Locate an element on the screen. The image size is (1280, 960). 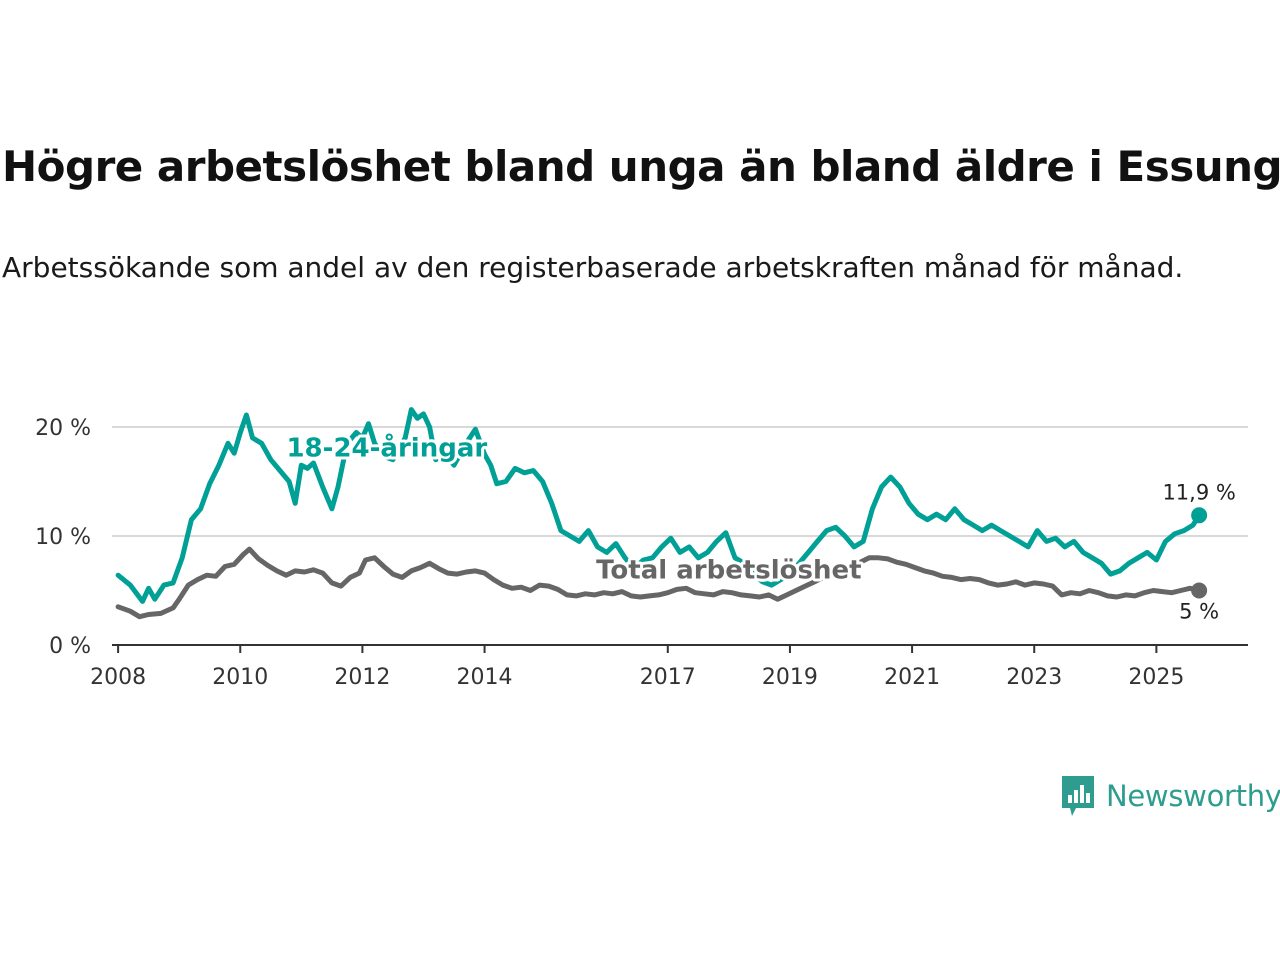
grid-lines is located at coordinates (680, 481).